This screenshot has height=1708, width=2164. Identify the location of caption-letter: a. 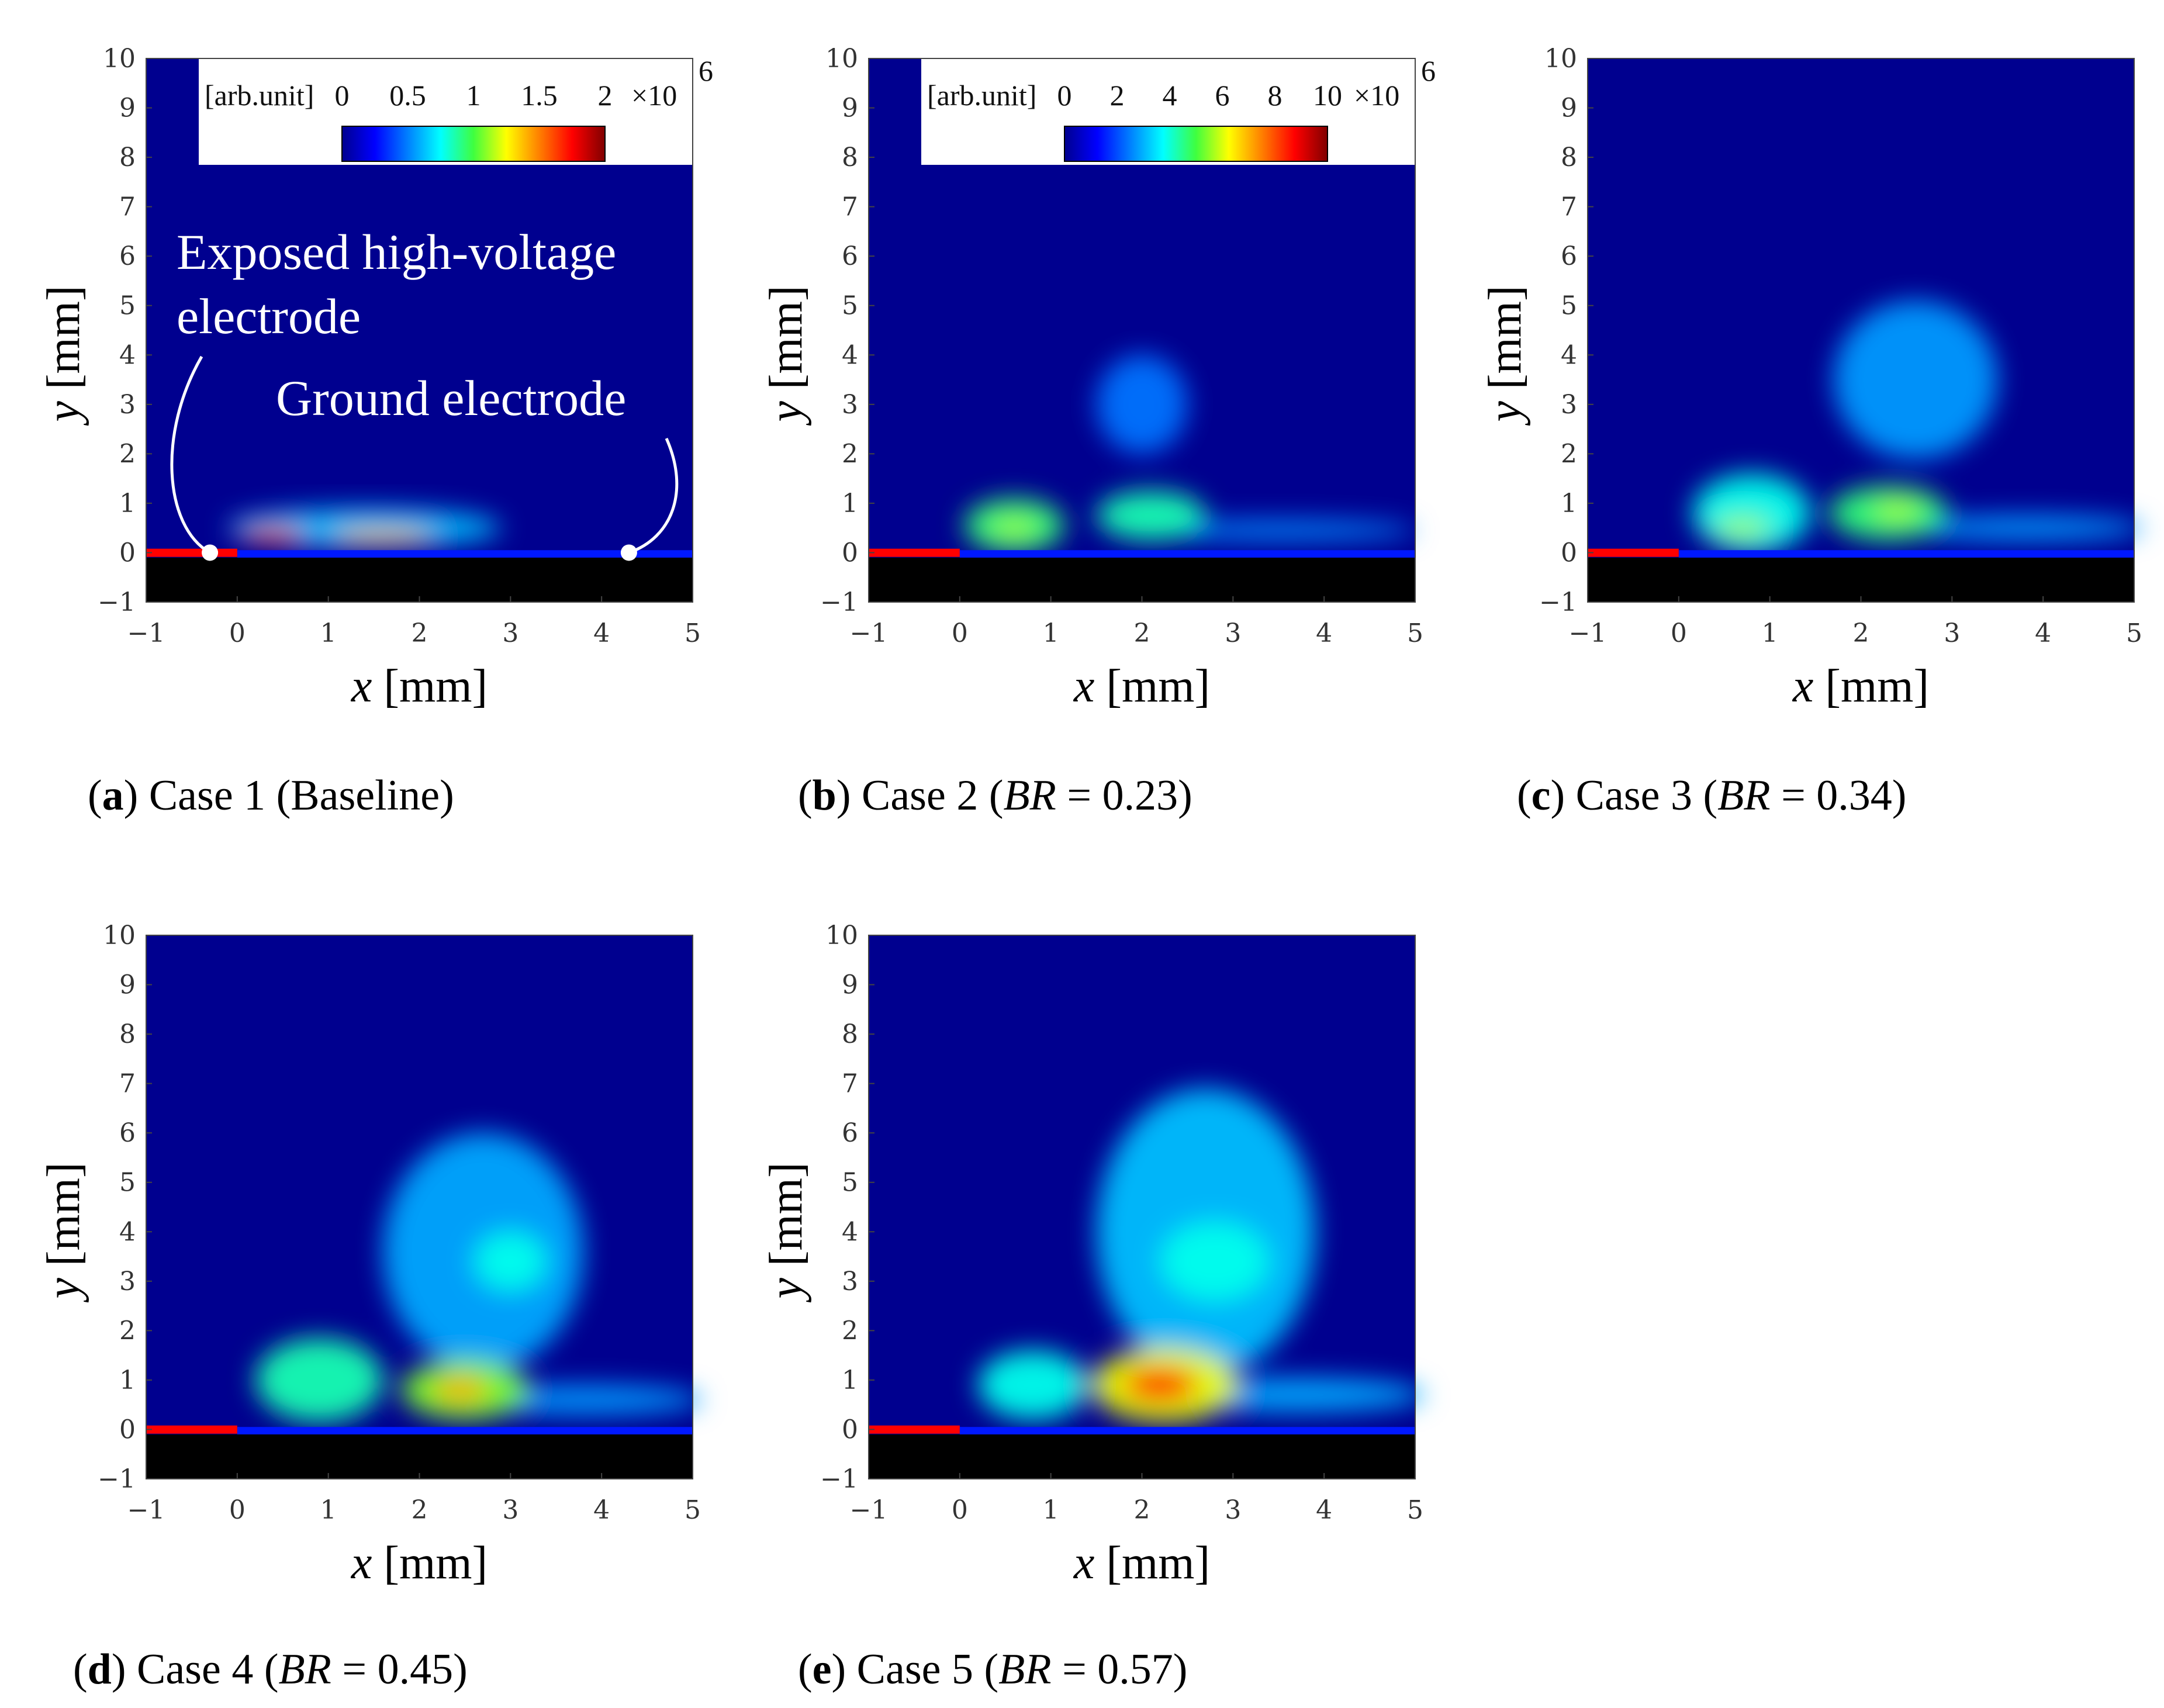
(113, 796).